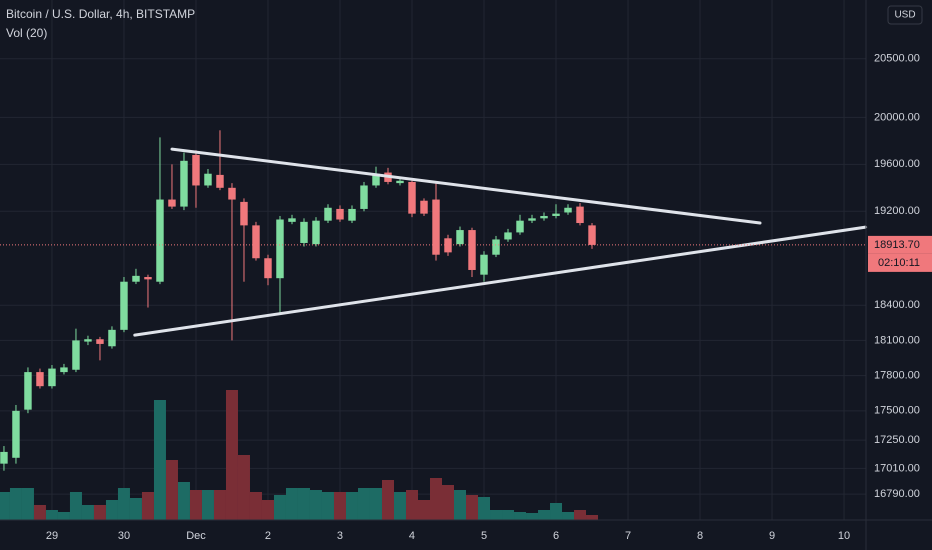 This screenshot has width=932, height=550. I want to click on y-tick-label: 18100.00, so click(897, 340).